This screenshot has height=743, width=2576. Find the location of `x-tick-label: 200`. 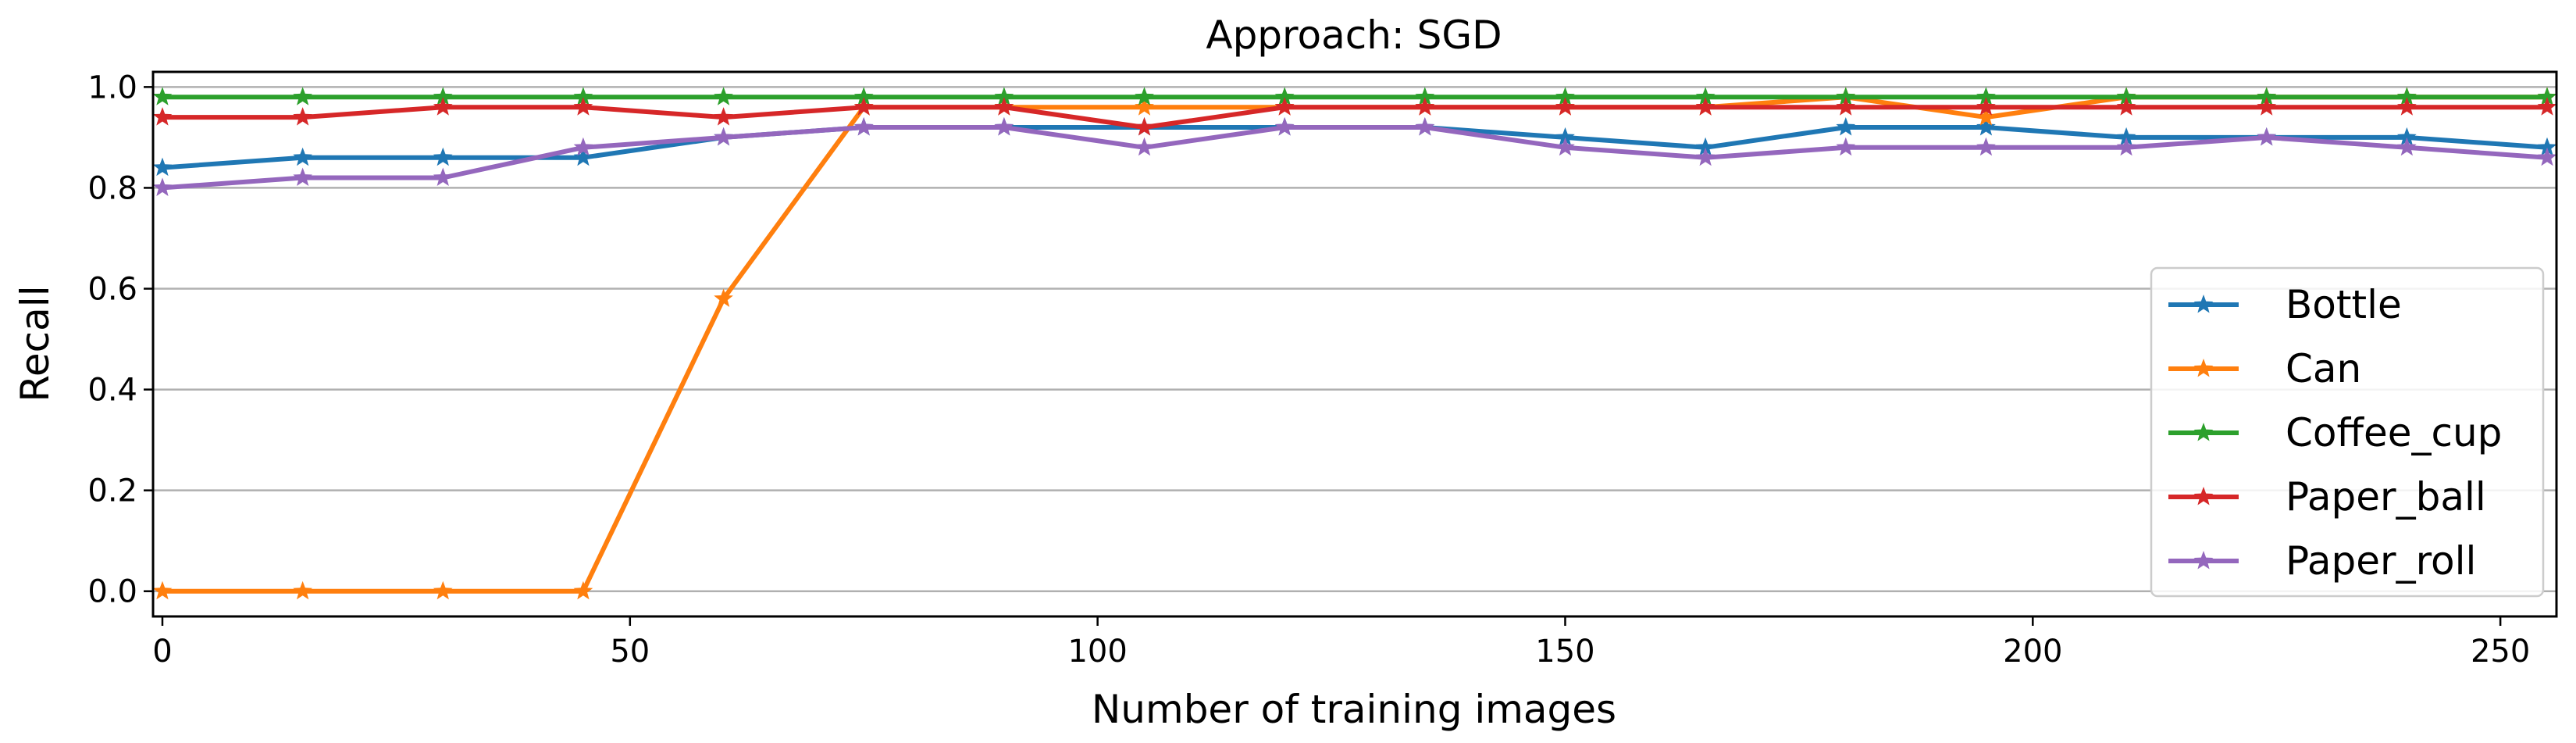

x-tick-label: 200 is located at coordinates (2032, 652).